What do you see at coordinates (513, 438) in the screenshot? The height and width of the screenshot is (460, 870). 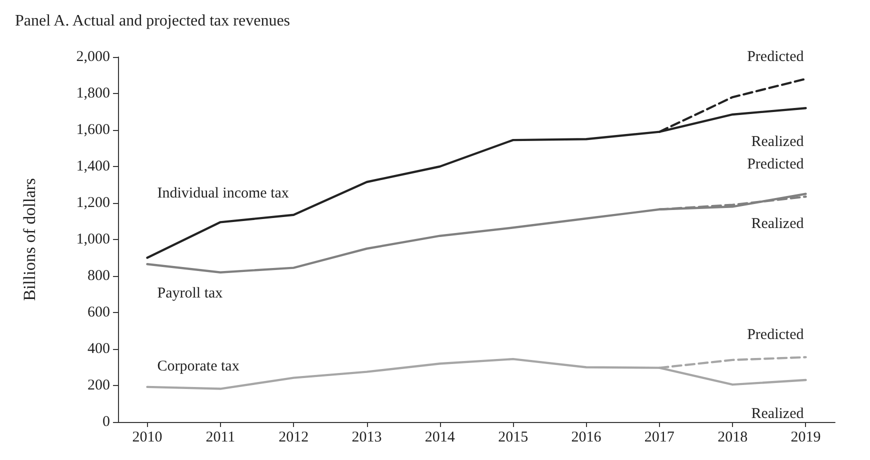 I see `x-tick-label: 2015` at bounding box center [513, 438].